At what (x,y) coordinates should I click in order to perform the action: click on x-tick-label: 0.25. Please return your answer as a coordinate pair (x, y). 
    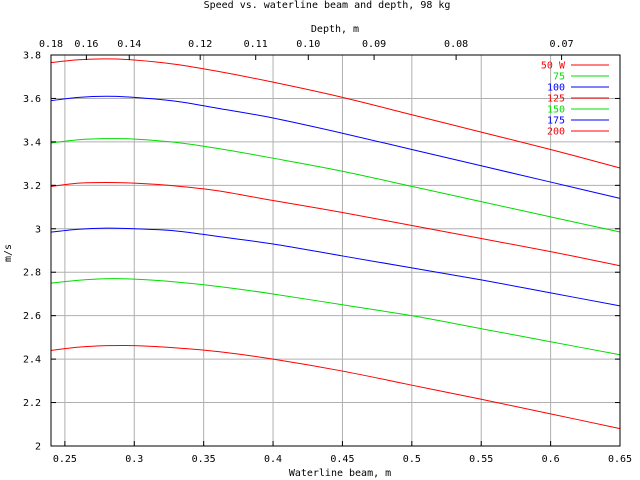
    Looking at the image, I should click on (65, 459).